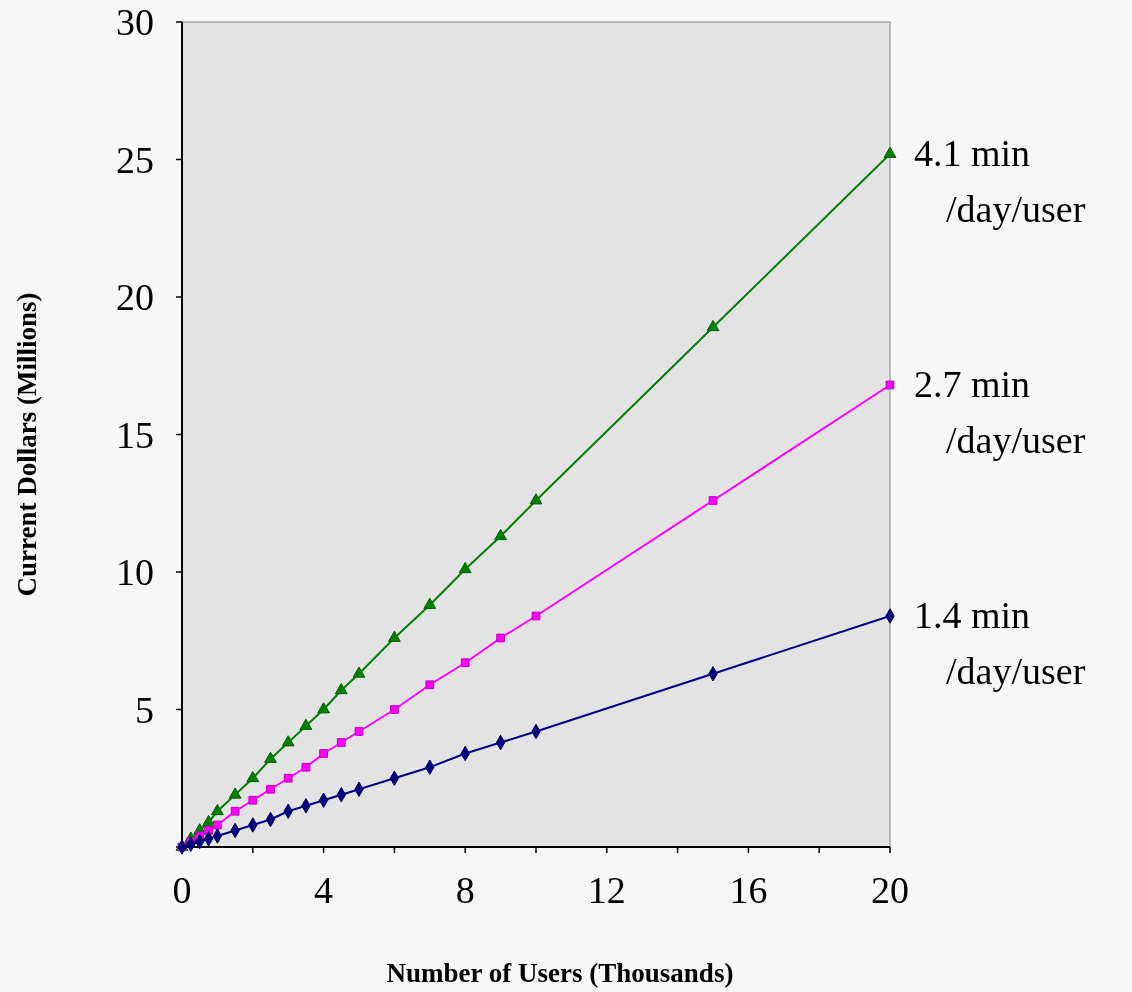 This screenshot has width=1132, height=992. I want to click on y-tick-label: 30, so click(135, 22).